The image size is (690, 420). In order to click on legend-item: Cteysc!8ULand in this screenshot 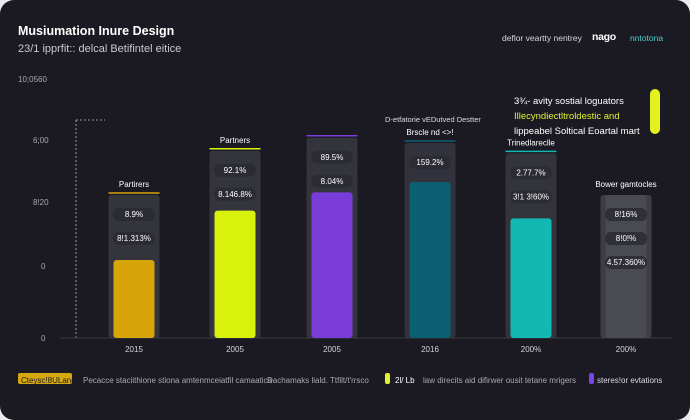, I will do `click(48, 380)`.